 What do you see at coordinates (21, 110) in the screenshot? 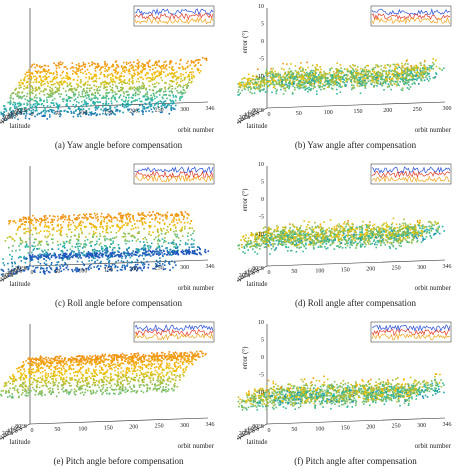
I see `y-tick-label: 80°S` at bounding box center [21, 110].